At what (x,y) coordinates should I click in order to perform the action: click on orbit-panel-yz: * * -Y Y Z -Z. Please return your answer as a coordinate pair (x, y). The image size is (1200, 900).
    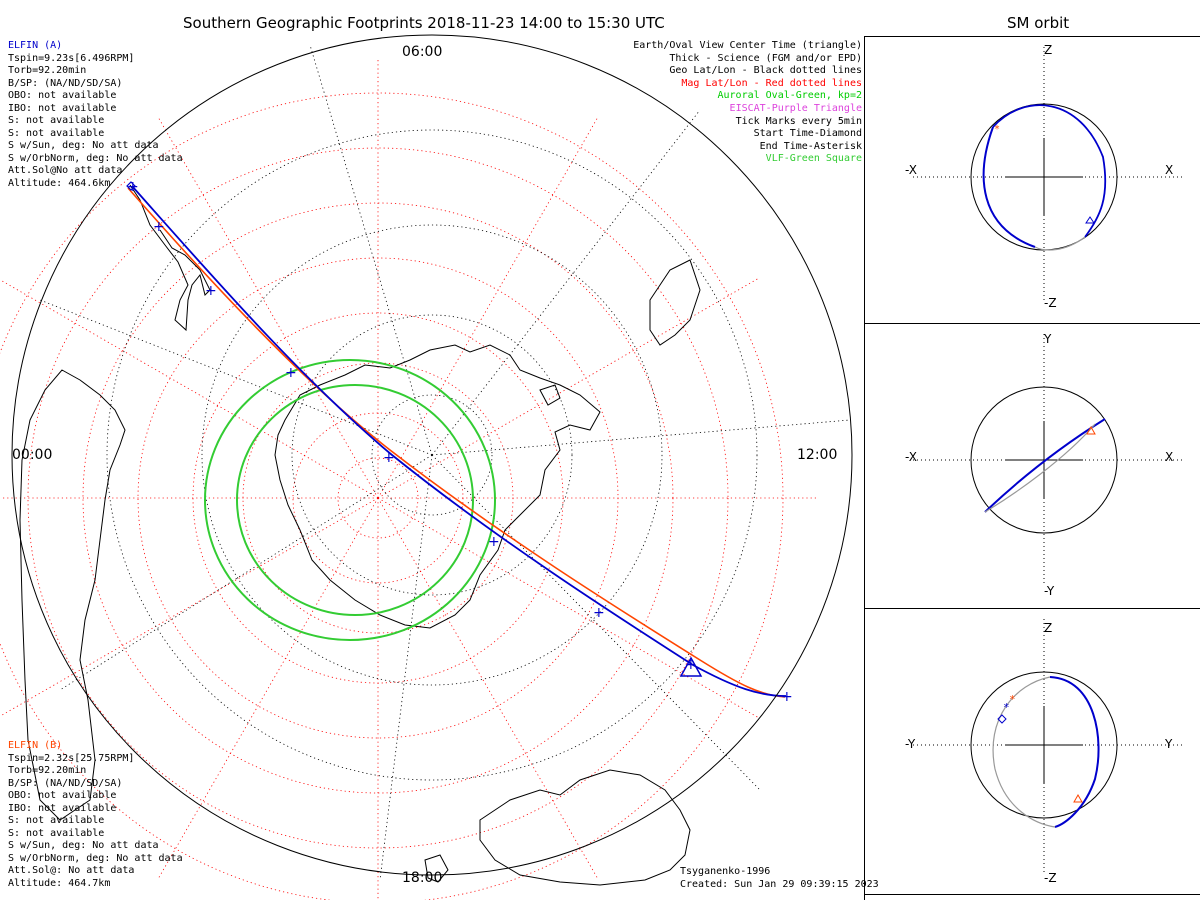
    Looking at the image, I should click on (1032, 751).